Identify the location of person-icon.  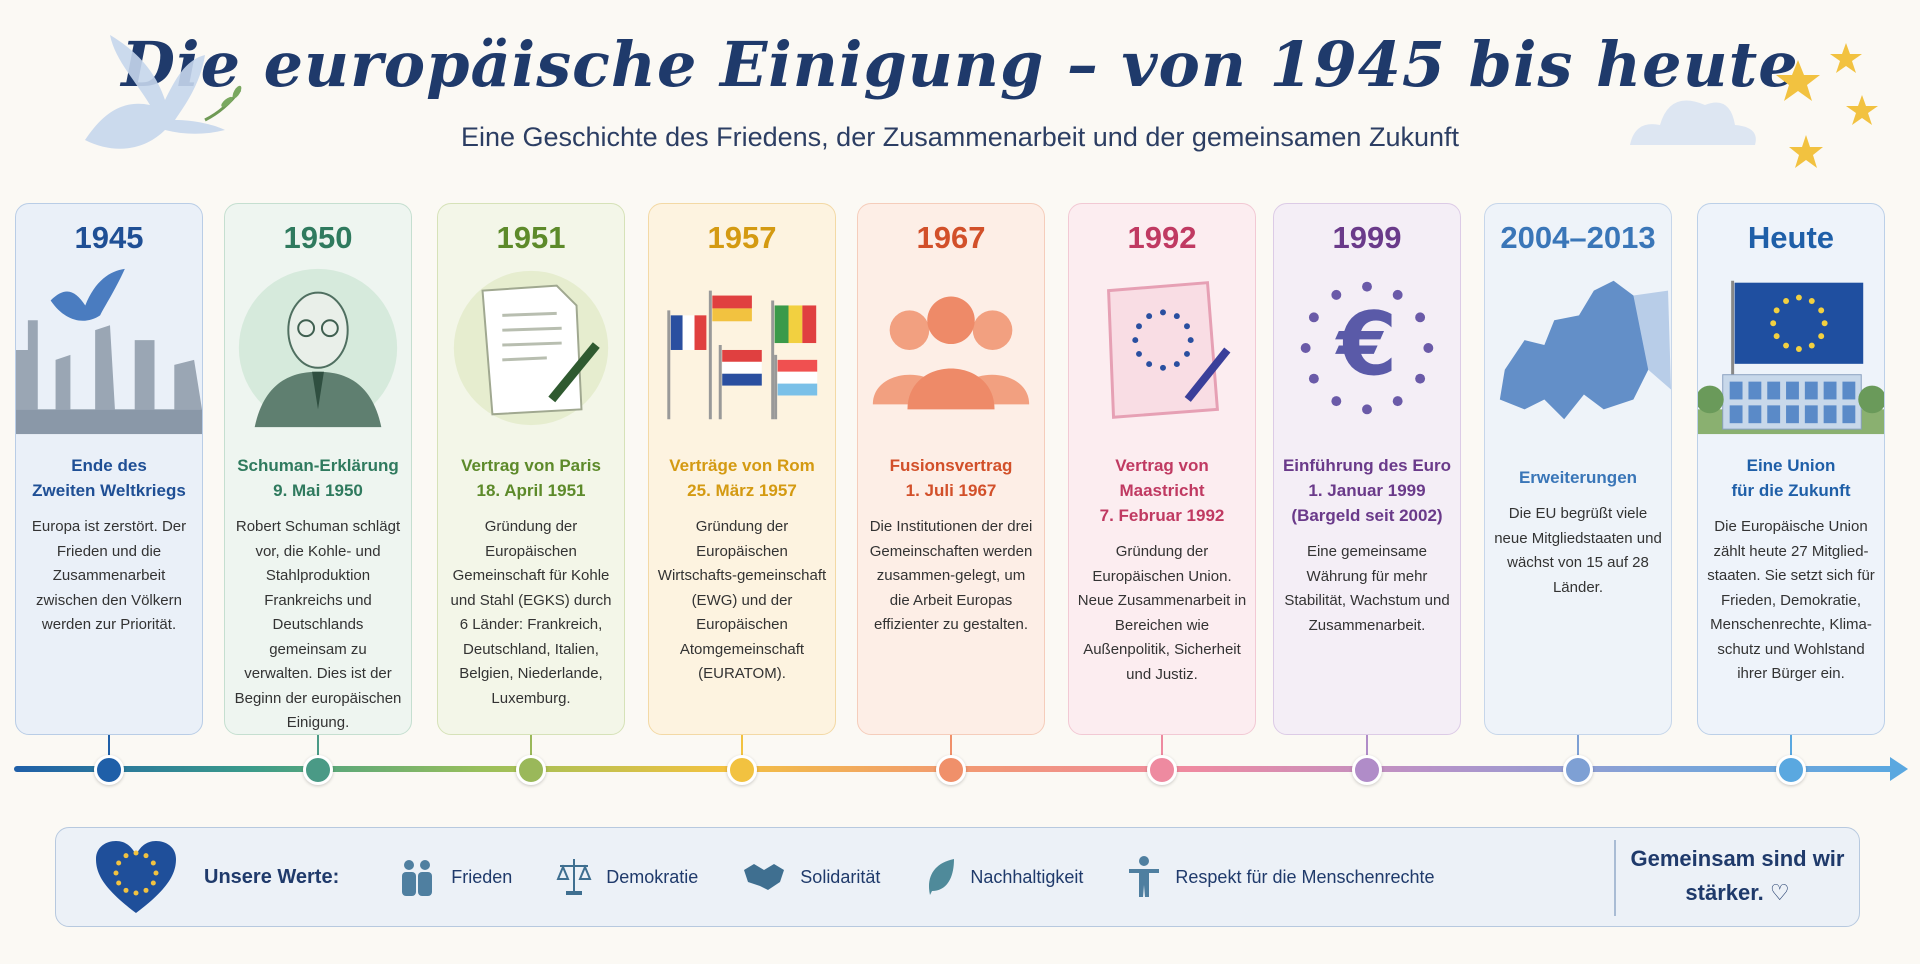
(1144, 876).